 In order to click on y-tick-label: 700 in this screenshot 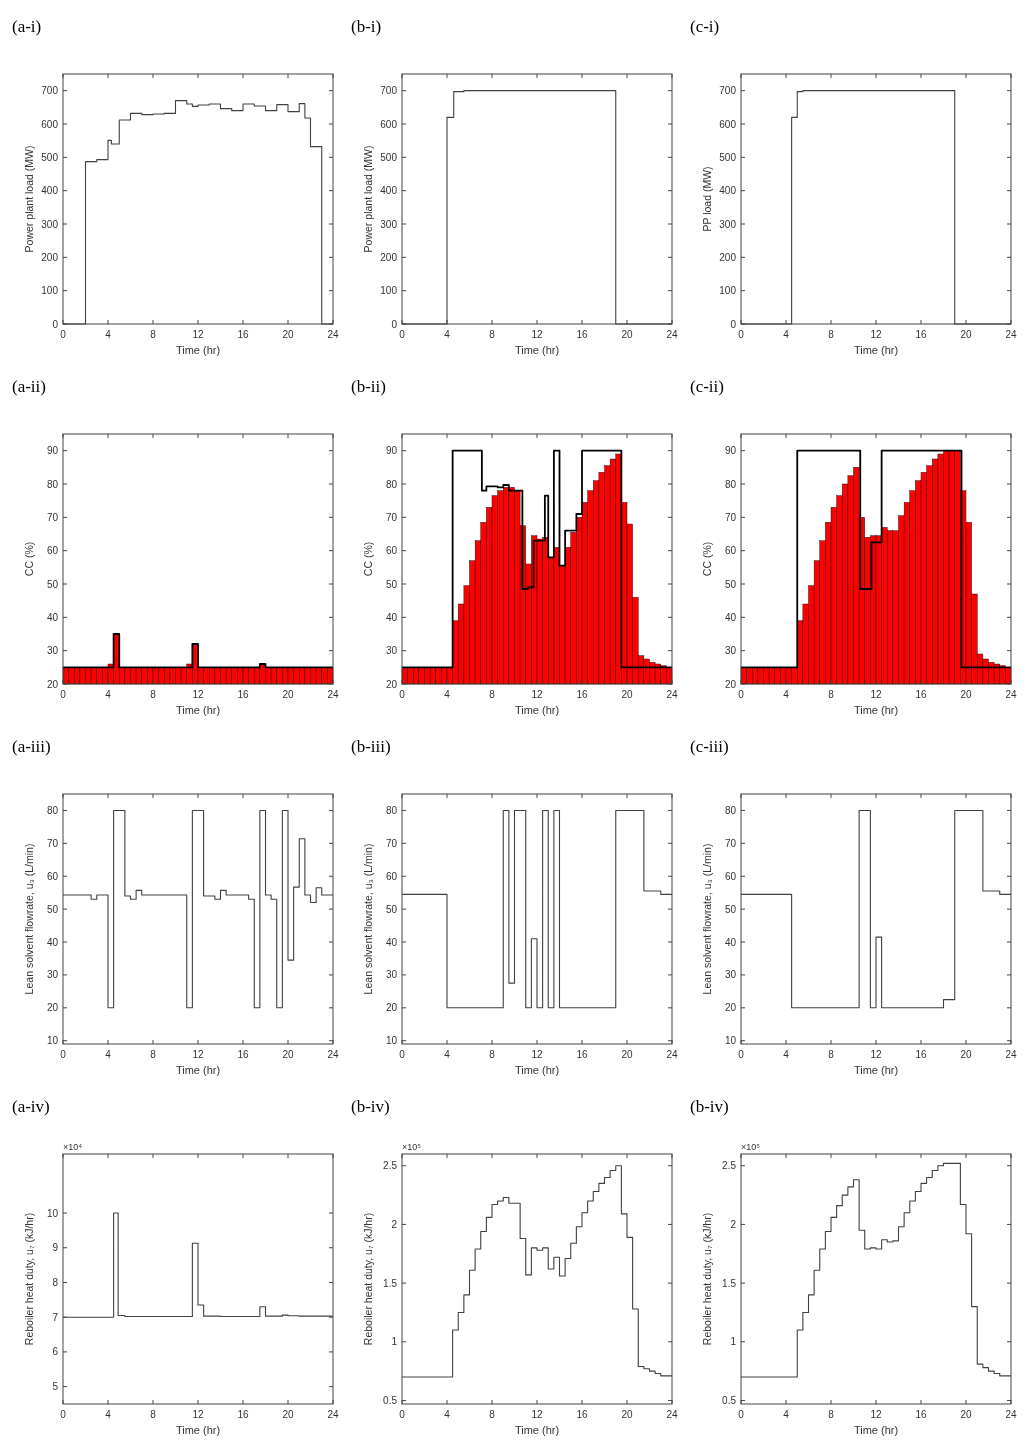, I will do `click(50, 91)`.